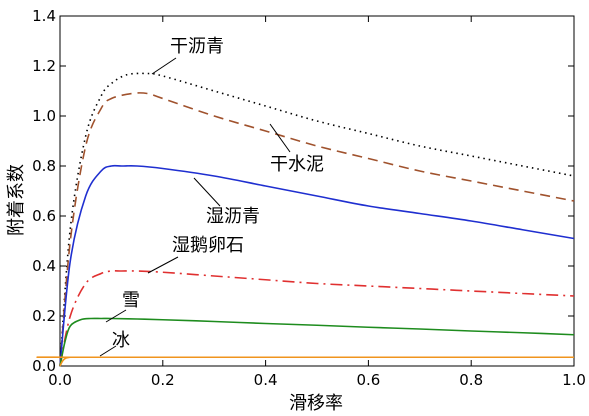 The height and width of the screenshot is (416, 589). Describe the element at coordinates (44, 216) in the screenshot. I see `y-tick-label: 0.6` at that location.